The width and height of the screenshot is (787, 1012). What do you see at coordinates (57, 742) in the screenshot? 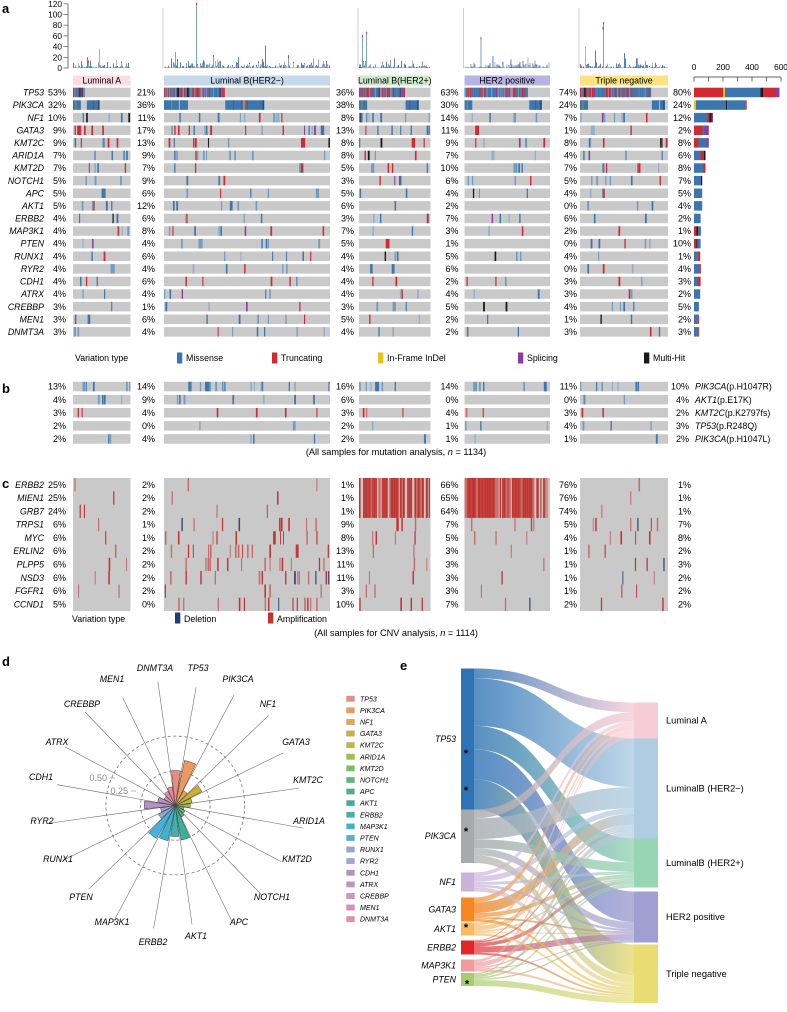
I see `svg-text: ATRX` at bounding box center [57, 742].